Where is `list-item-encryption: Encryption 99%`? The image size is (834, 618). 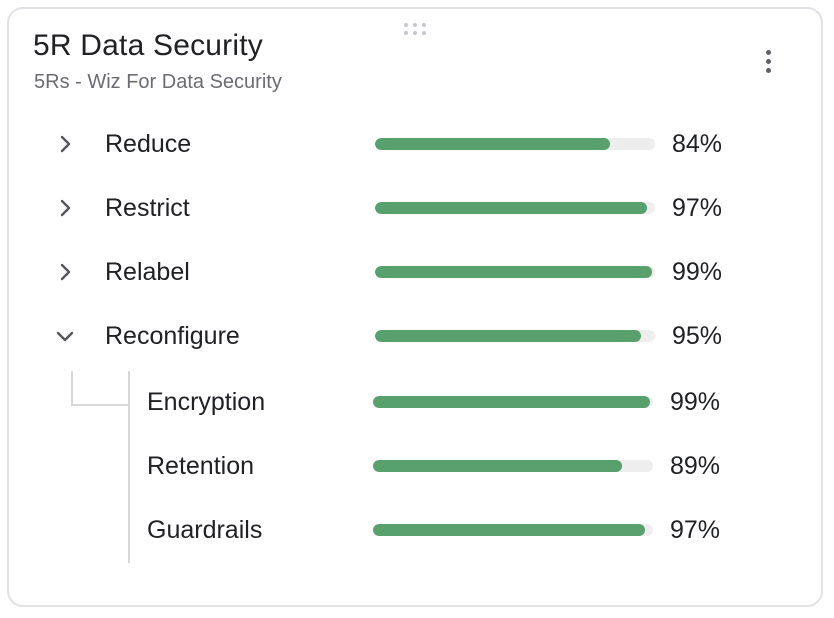
list-item-encryption: Encryption 99% is located at coordinates (415, 402).